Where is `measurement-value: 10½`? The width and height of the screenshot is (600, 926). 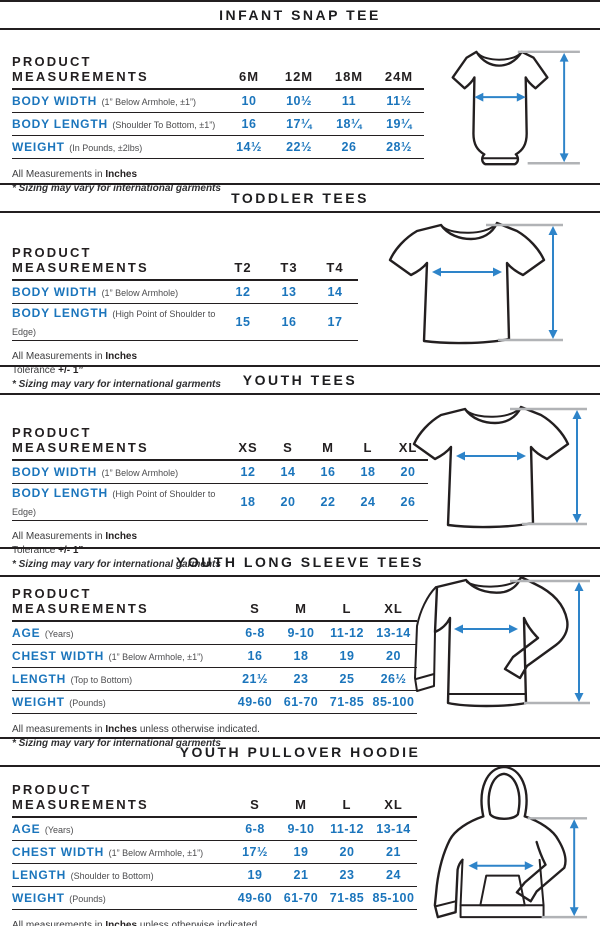 measurement-value: 10½ is located at coordinates (299, 101).